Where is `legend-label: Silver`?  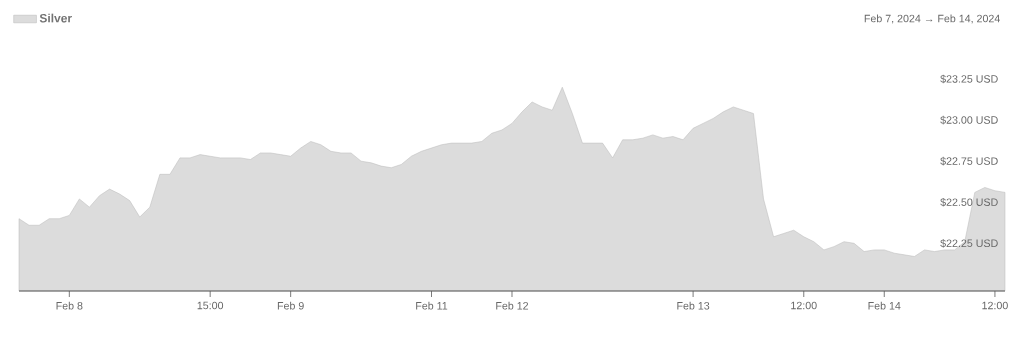
legend-label: Silver is located at coordinates (55, 18).